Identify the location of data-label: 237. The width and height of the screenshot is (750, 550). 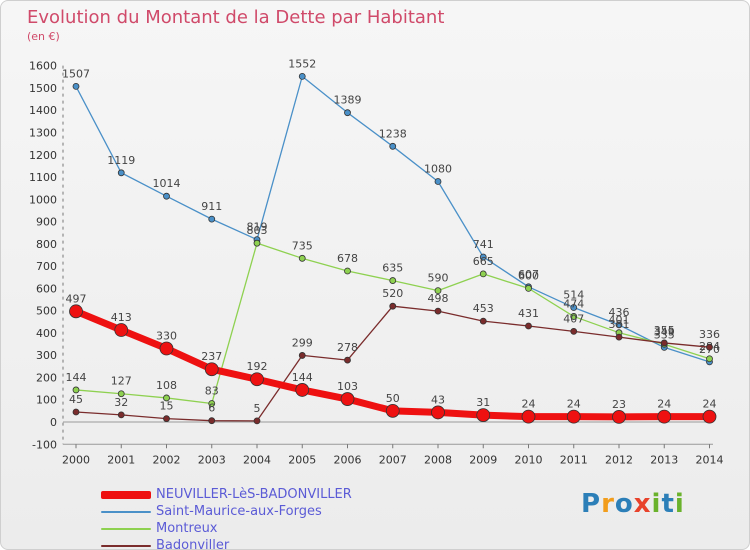
(211, 356).